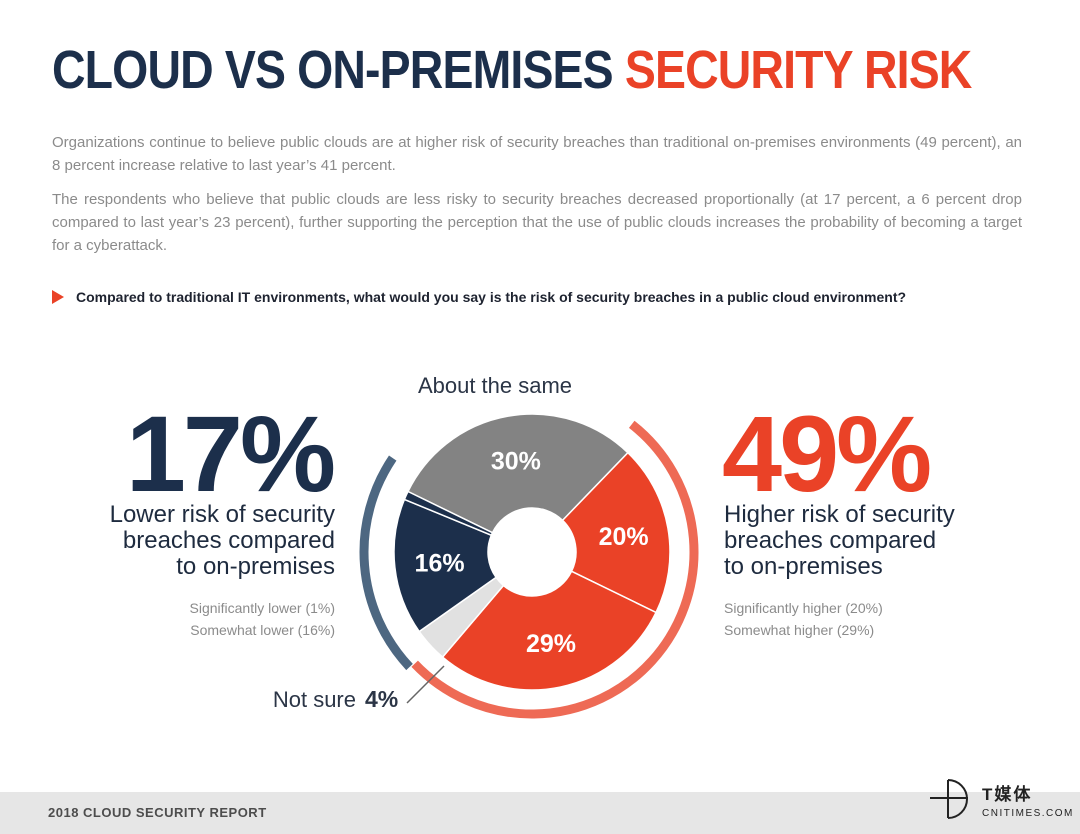 This screenshot has width=1080, height=834. I want to click on donut-slices, so click(532, 552).